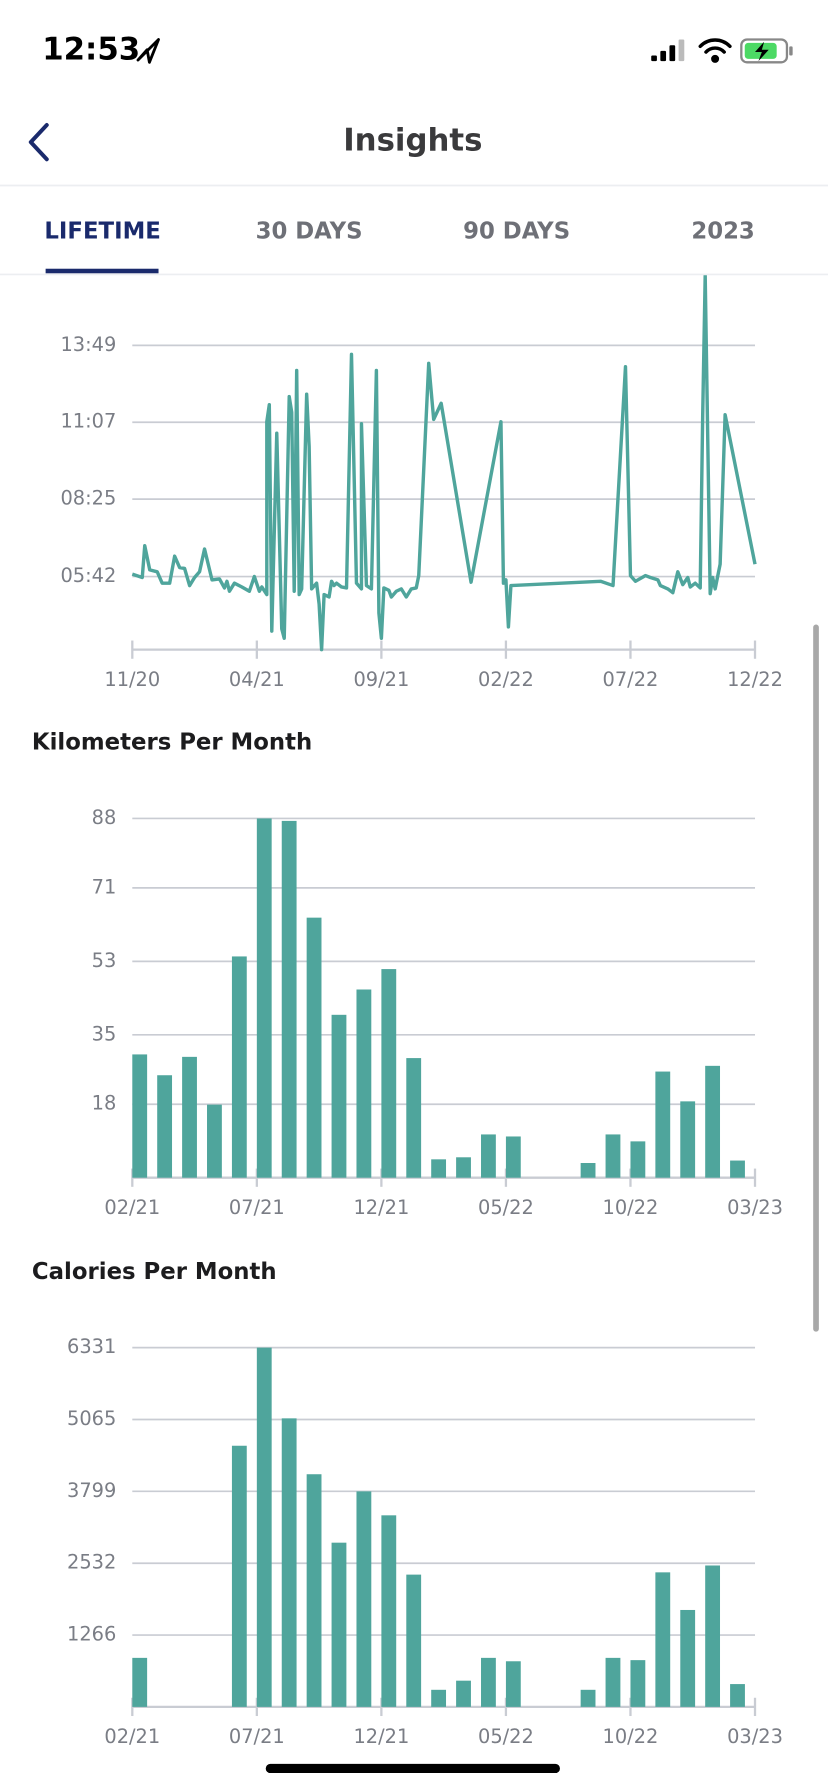 This screenshot has height=1792, width=828. Describe the element at coordinates (631, 679) in the screenshot. I see `x-tick-label: 07/22` at that location.